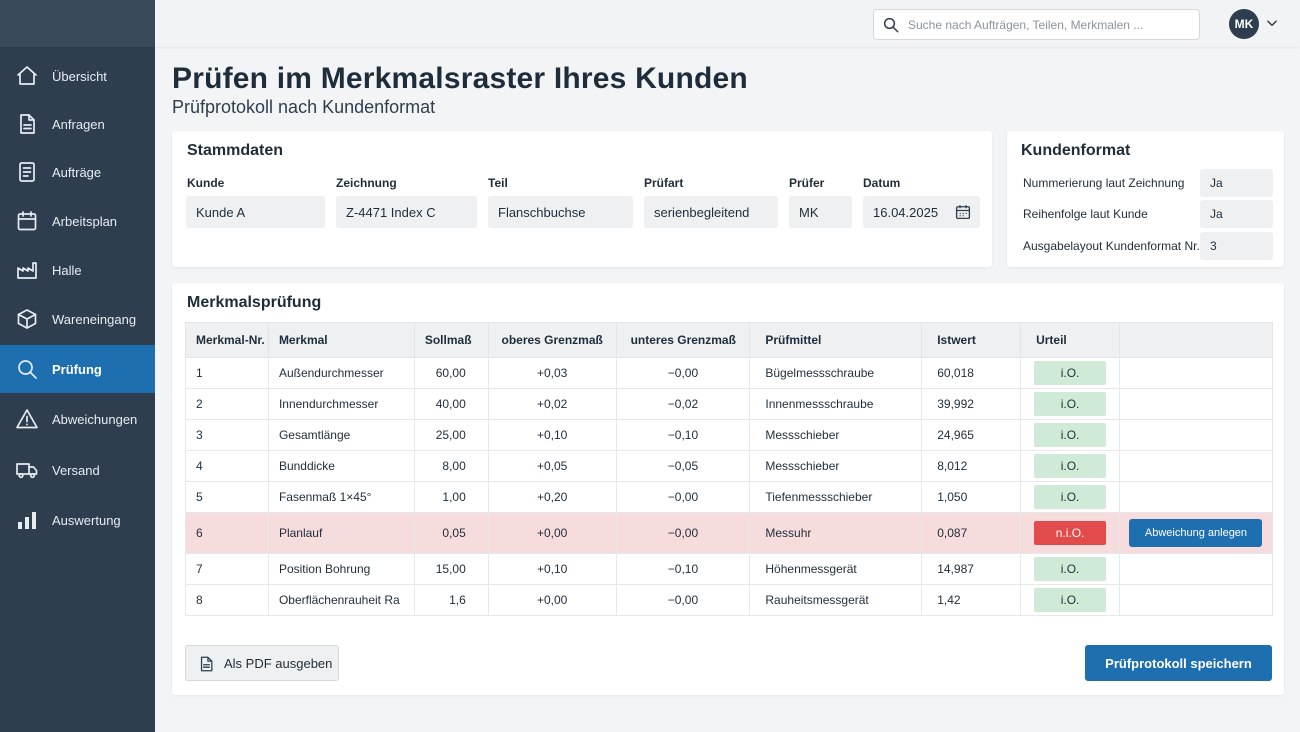  I want to click on create-deviation-button: Abweichung anlegen, so click(1196, 533).